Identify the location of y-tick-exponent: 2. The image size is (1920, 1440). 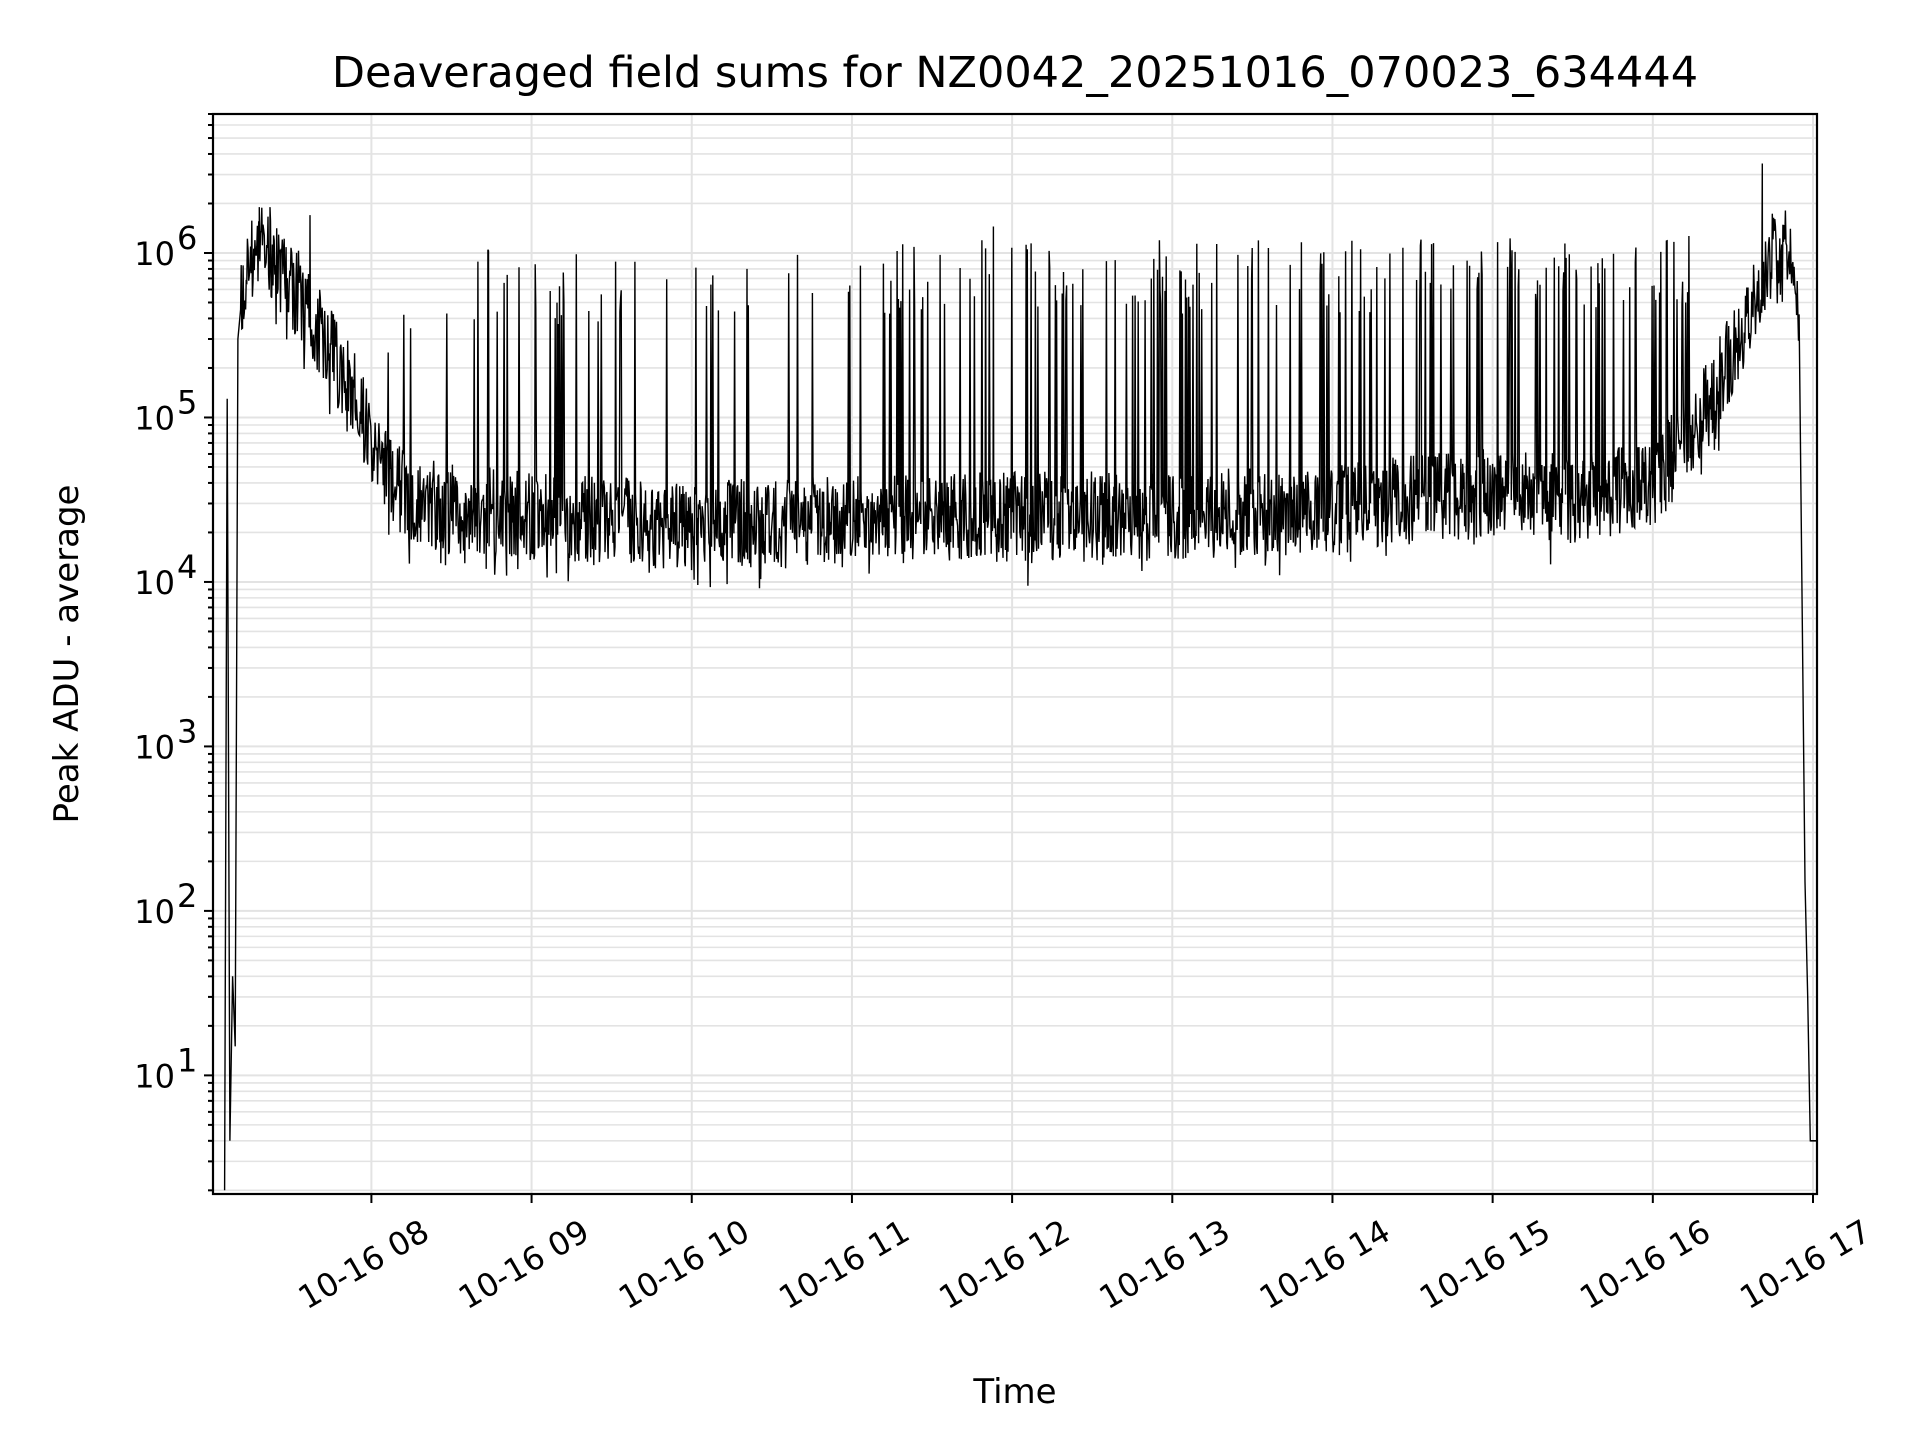
(187, 896).